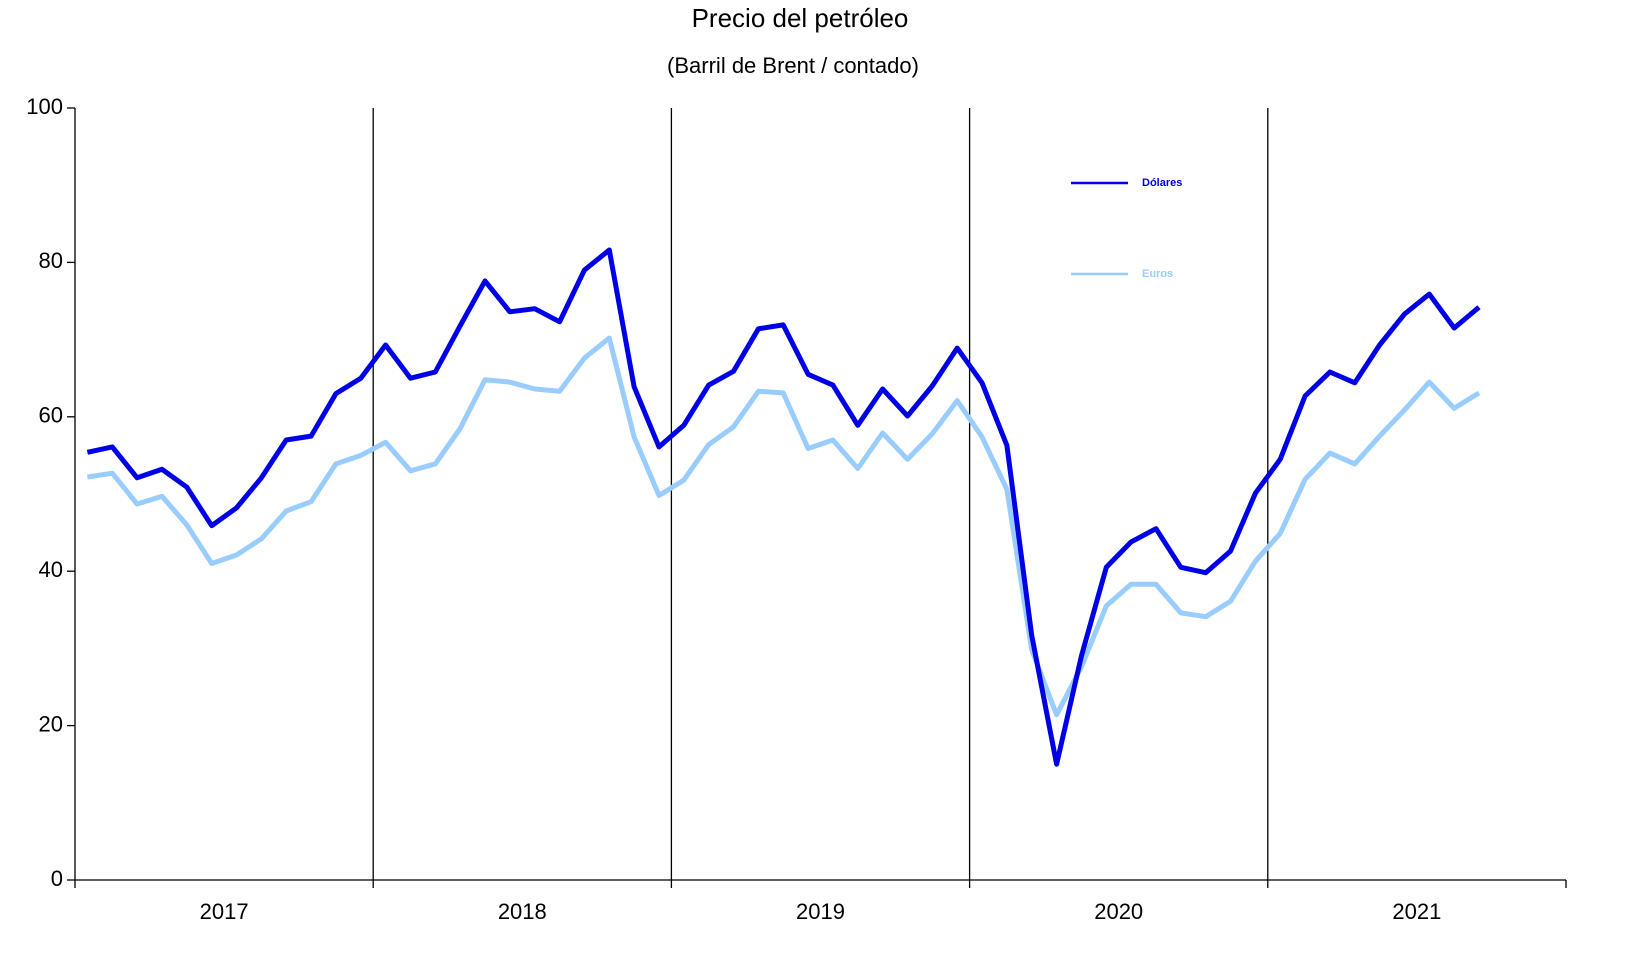  Describe the element at coordinates (1162, 183) in the screenshot. I see `legend-label: Dólares` at that location.